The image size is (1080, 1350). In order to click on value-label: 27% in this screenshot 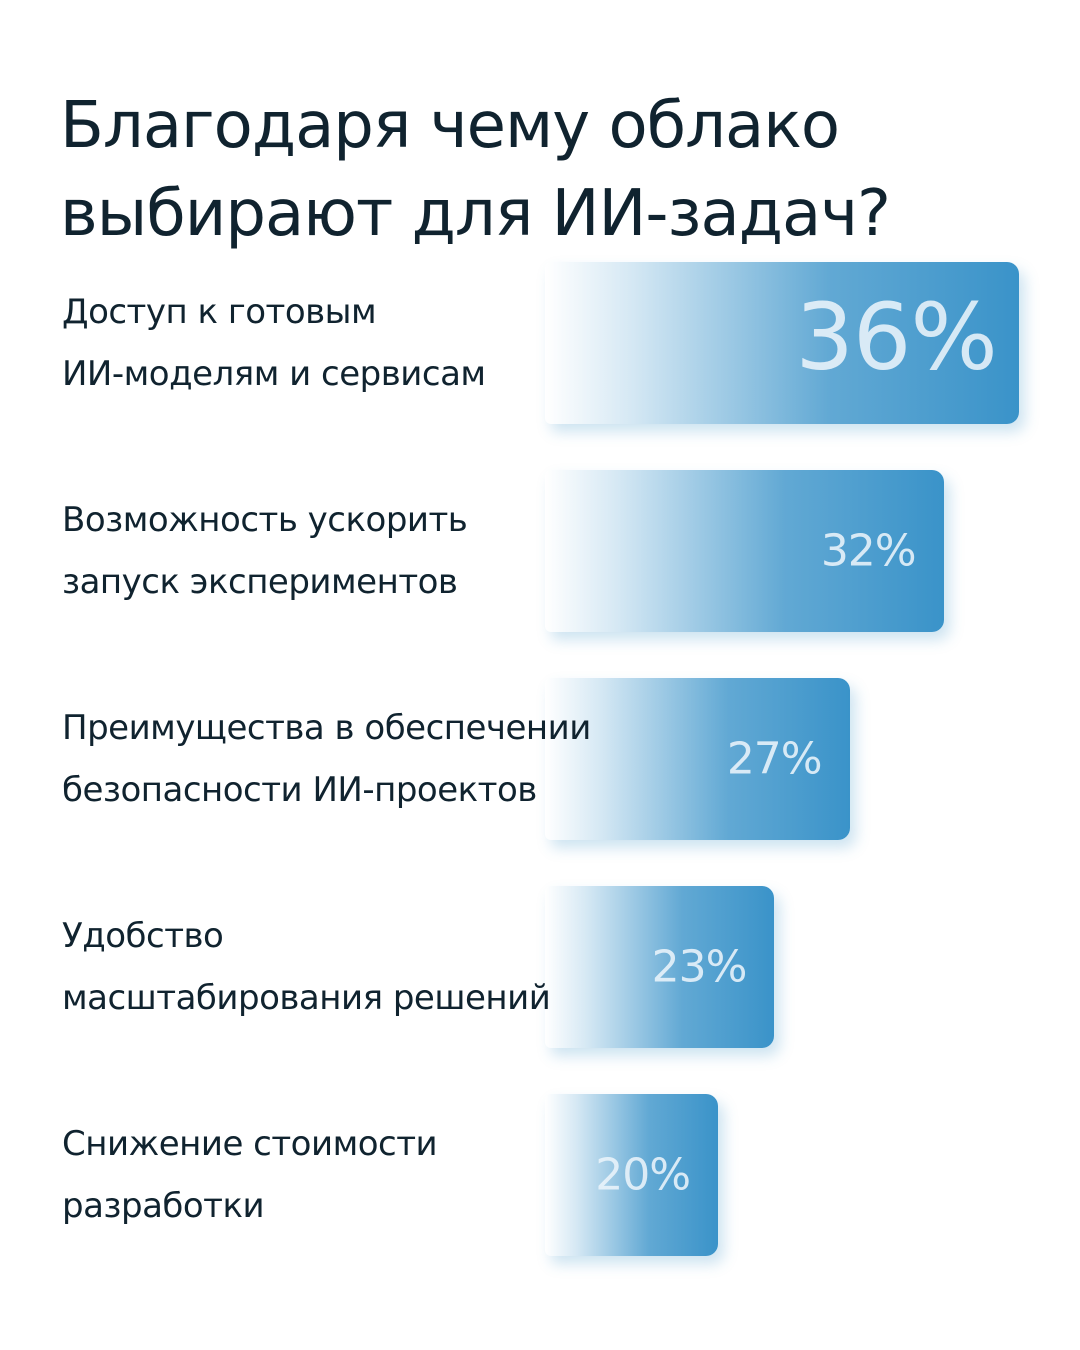, I will do `click(774, 759)`.